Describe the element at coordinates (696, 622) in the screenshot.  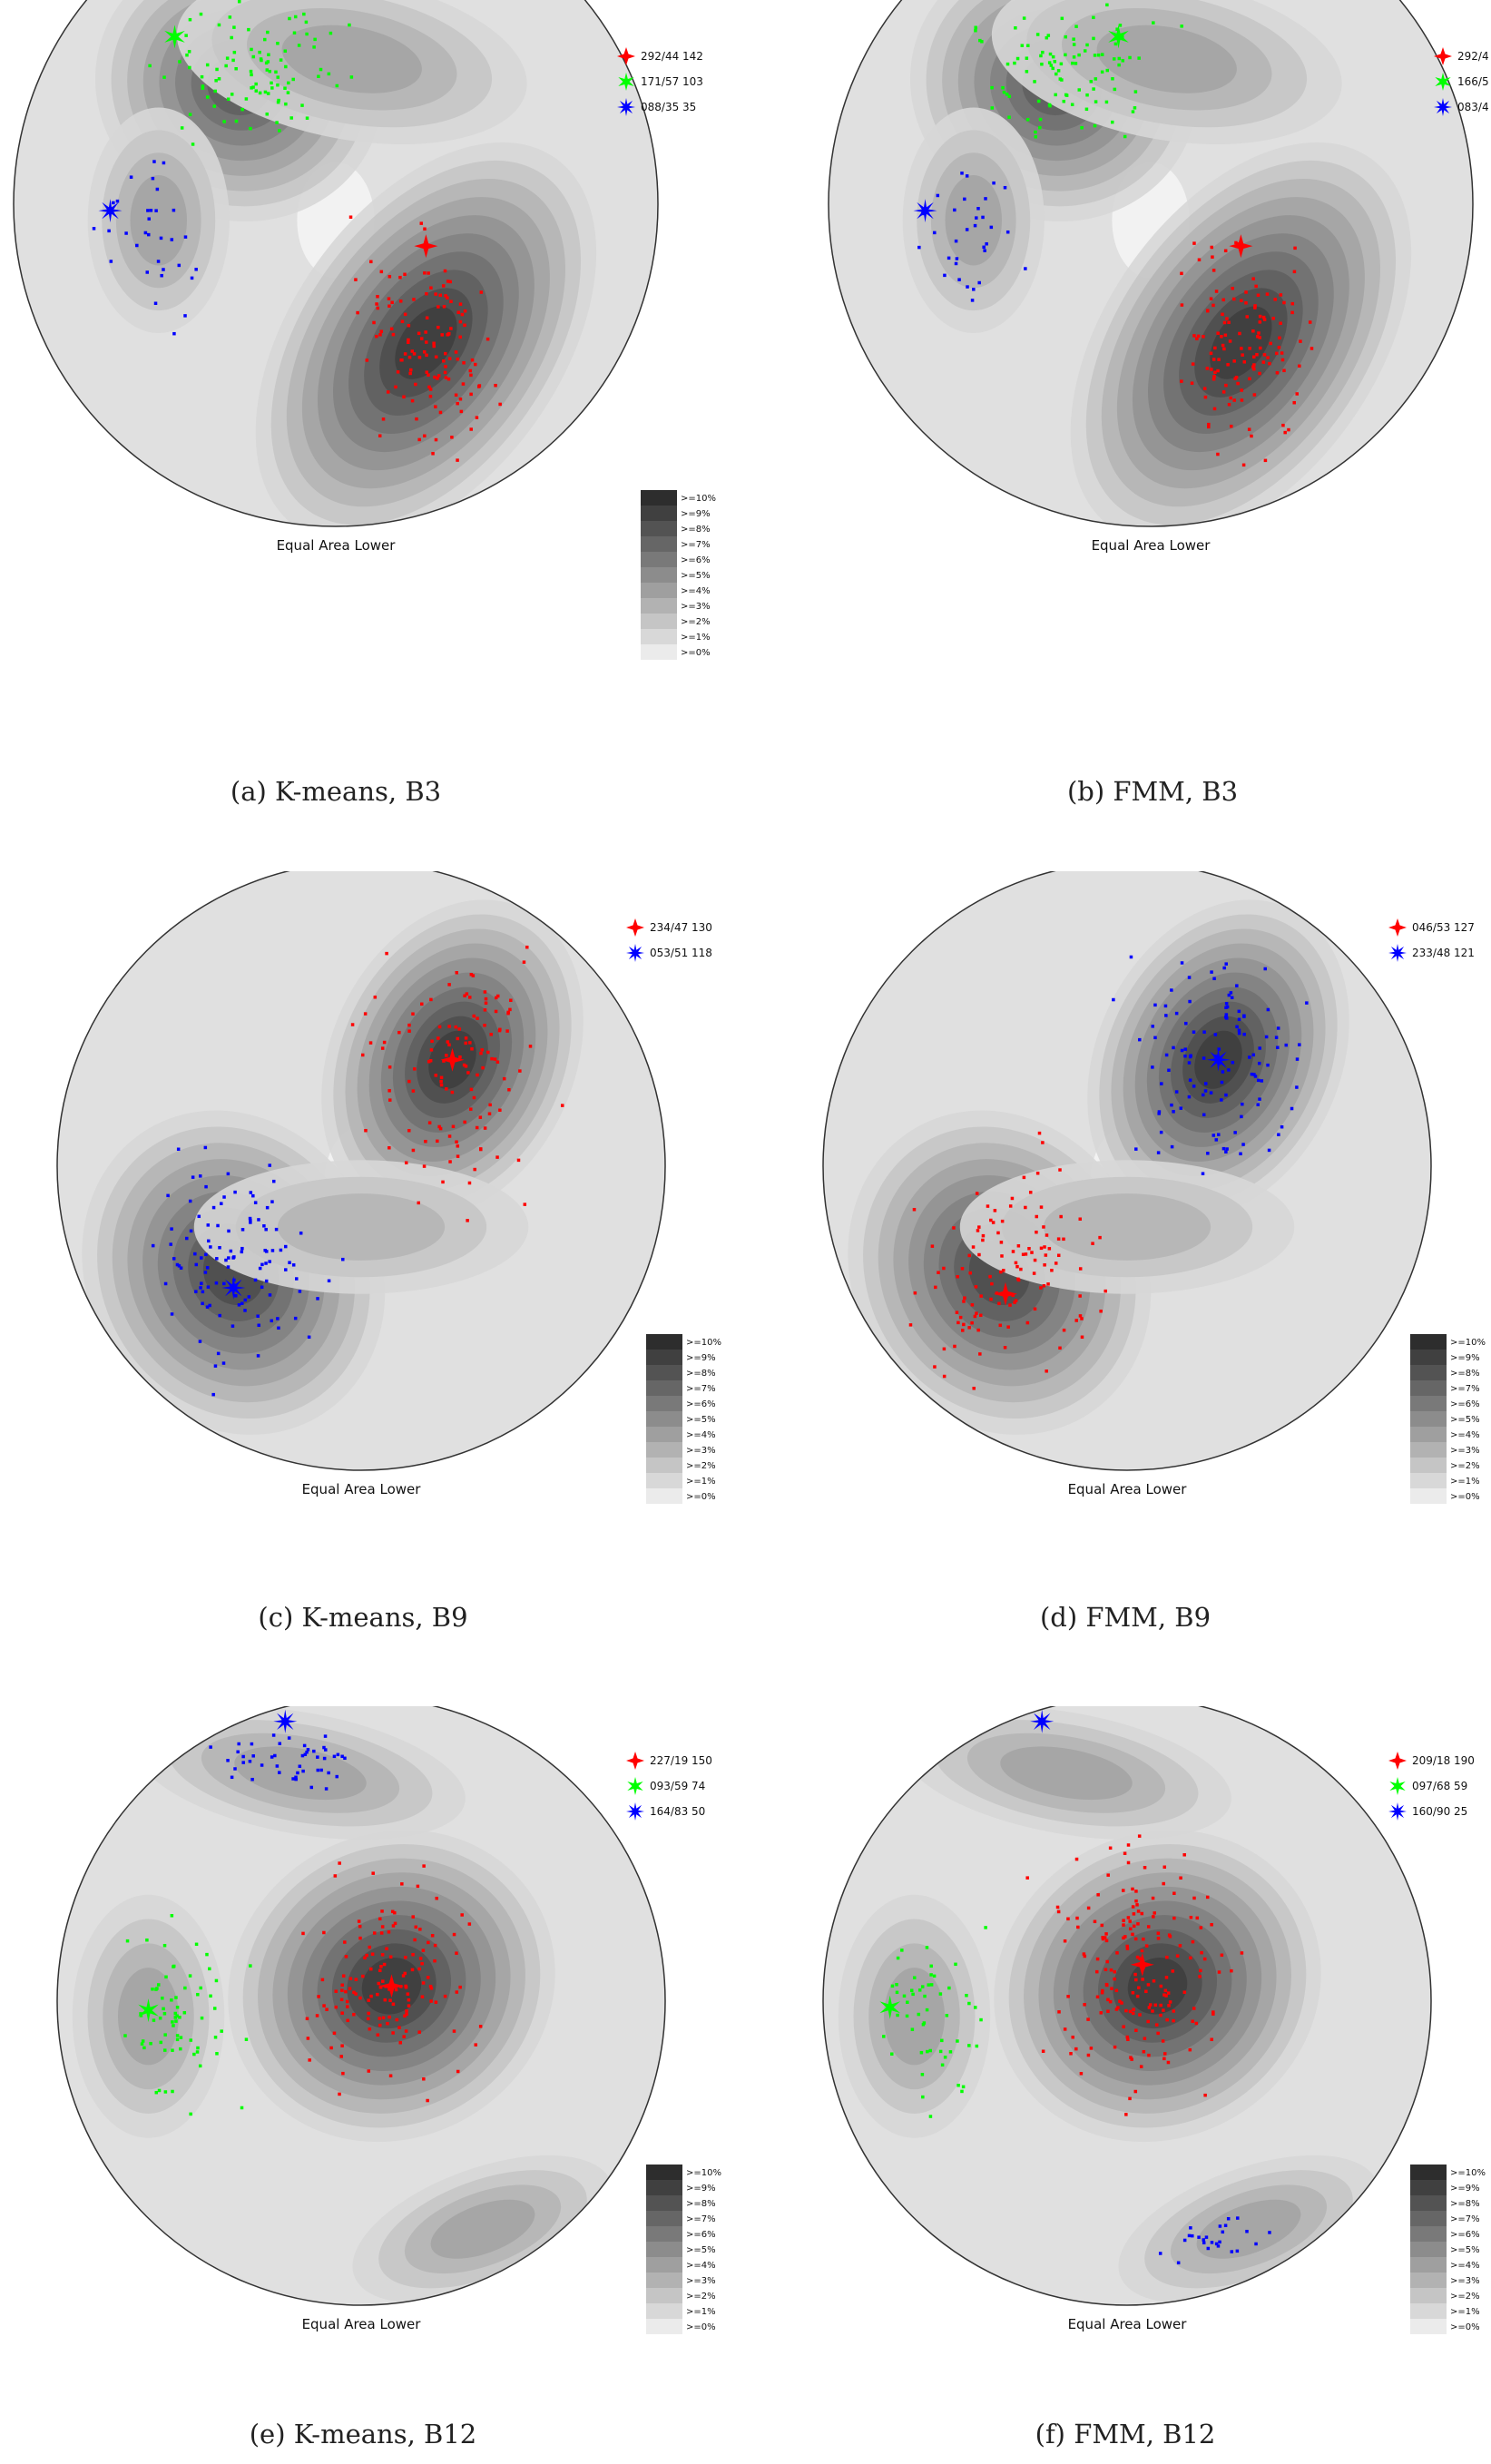
I see `scale-label: >=2%` at that location.